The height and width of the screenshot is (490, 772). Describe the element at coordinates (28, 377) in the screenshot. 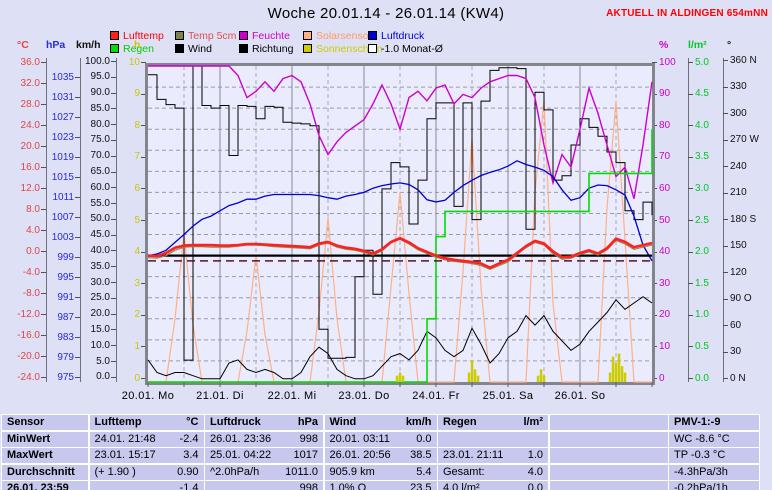

I see `tick-label-temp: -24.0` at that location.